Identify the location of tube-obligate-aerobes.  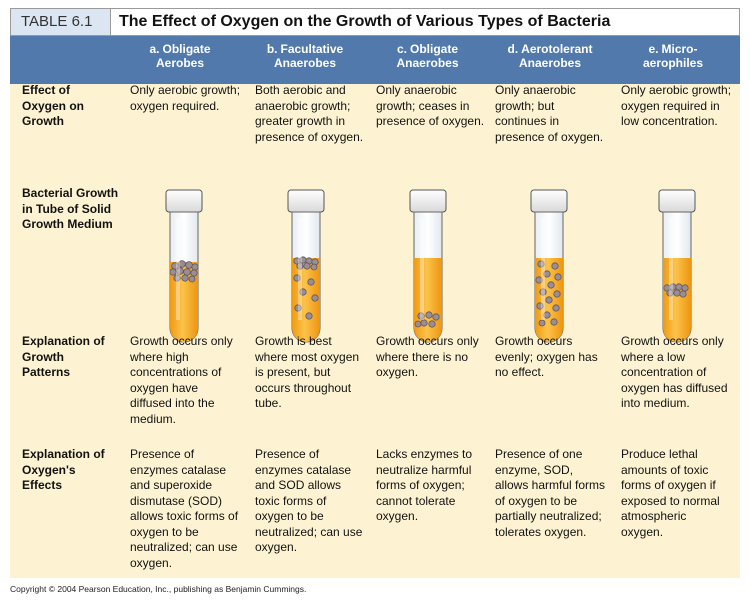
(184, 266).